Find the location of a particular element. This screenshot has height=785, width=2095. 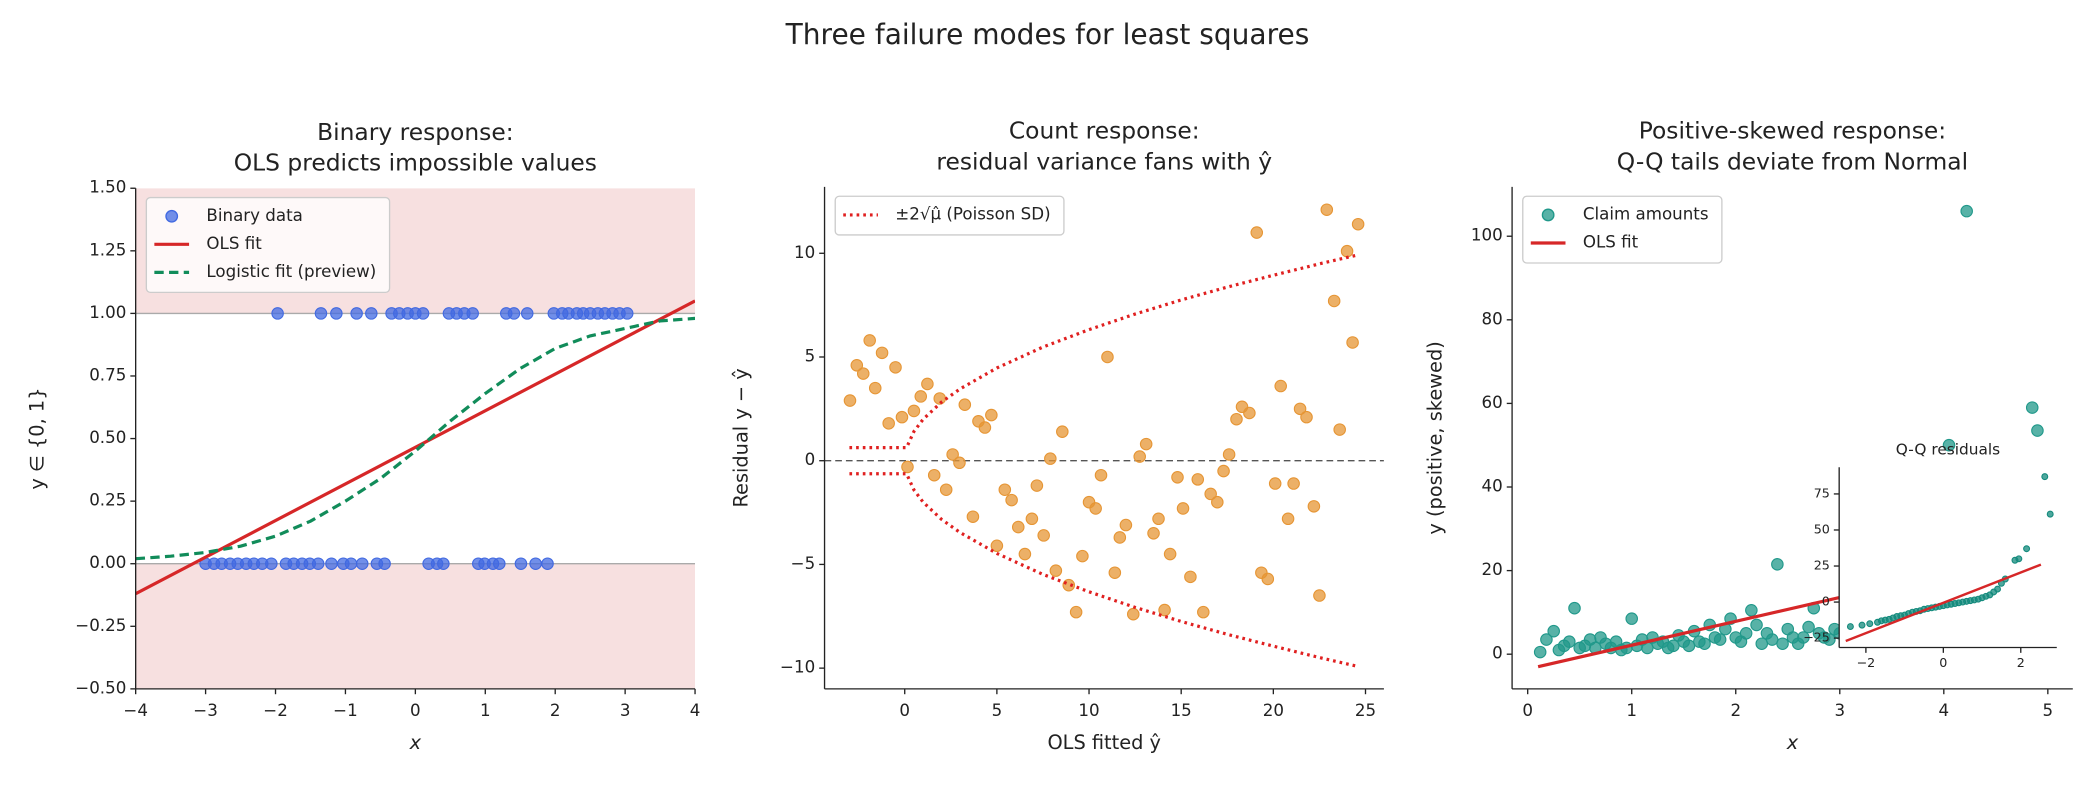

legend: Binary data OLS fit Logistic fit (preview) is located at coordinates (268, 245).